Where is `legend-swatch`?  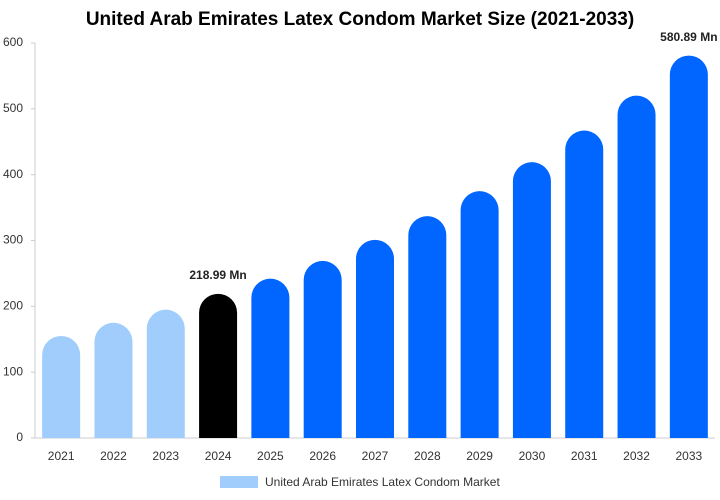 legend-swatch is located at coordinates (239, 482).